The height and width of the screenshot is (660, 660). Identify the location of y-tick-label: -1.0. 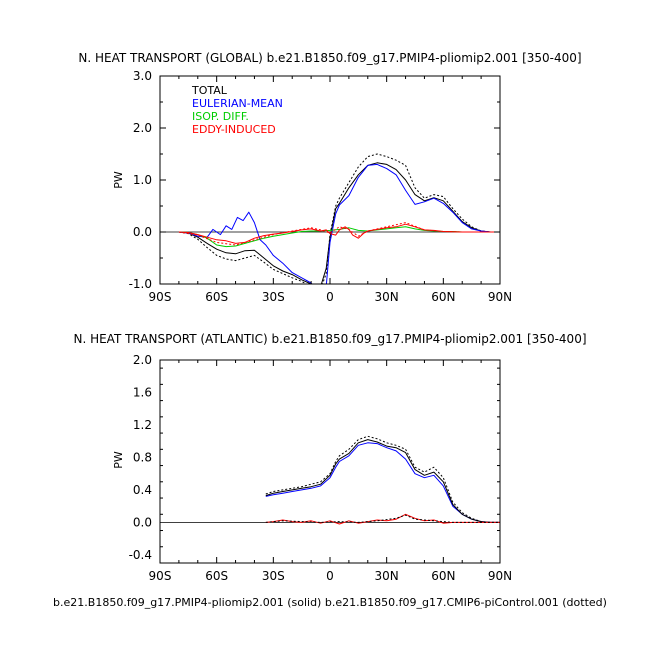
(140, 284).